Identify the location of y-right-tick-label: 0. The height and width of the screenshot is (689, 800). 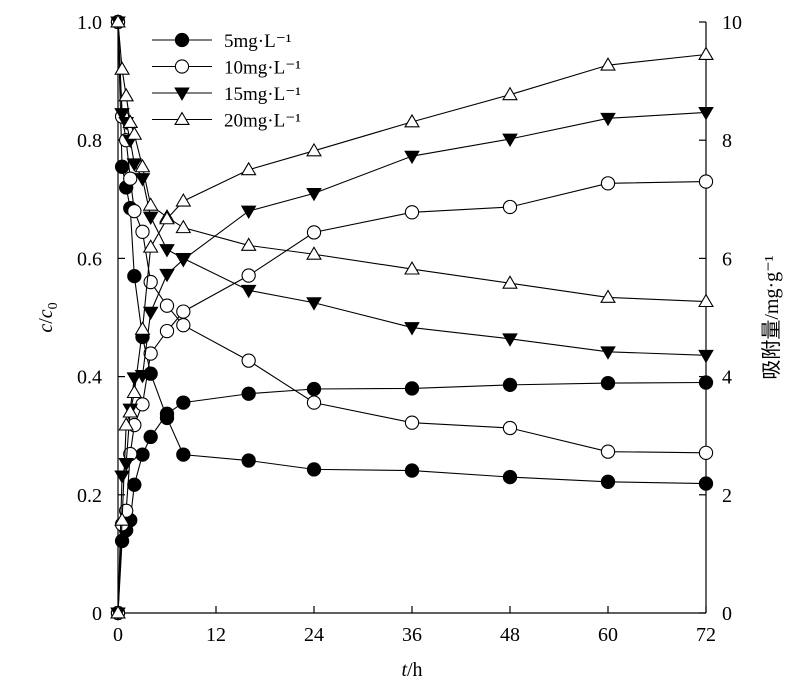
(727, 614).